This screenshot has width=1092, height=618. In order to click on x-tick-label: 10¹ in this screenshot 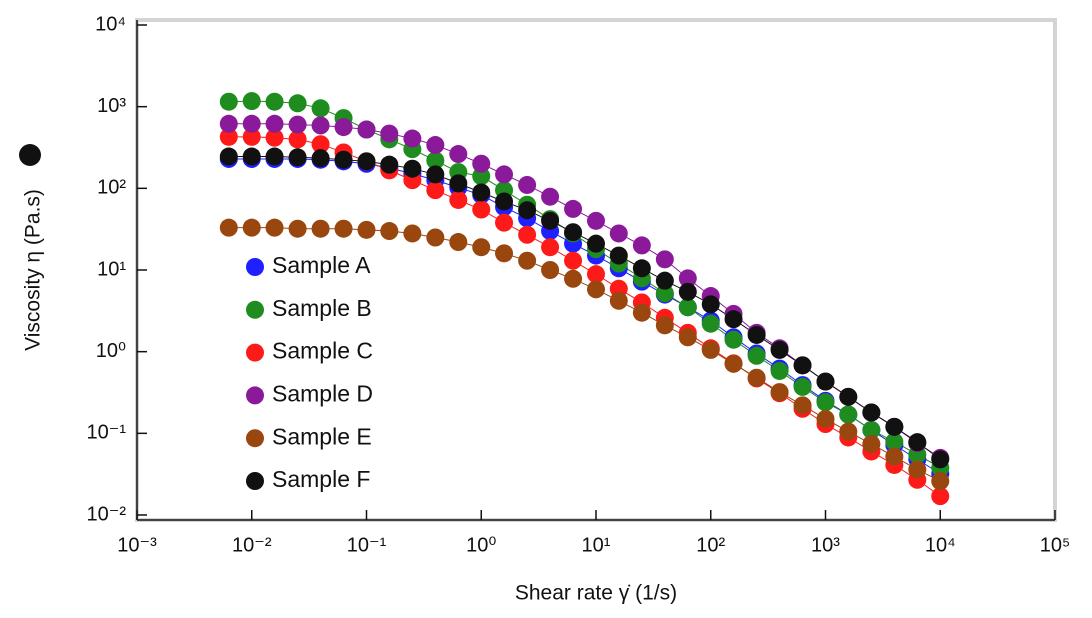, I will do `click(596, 545)`.